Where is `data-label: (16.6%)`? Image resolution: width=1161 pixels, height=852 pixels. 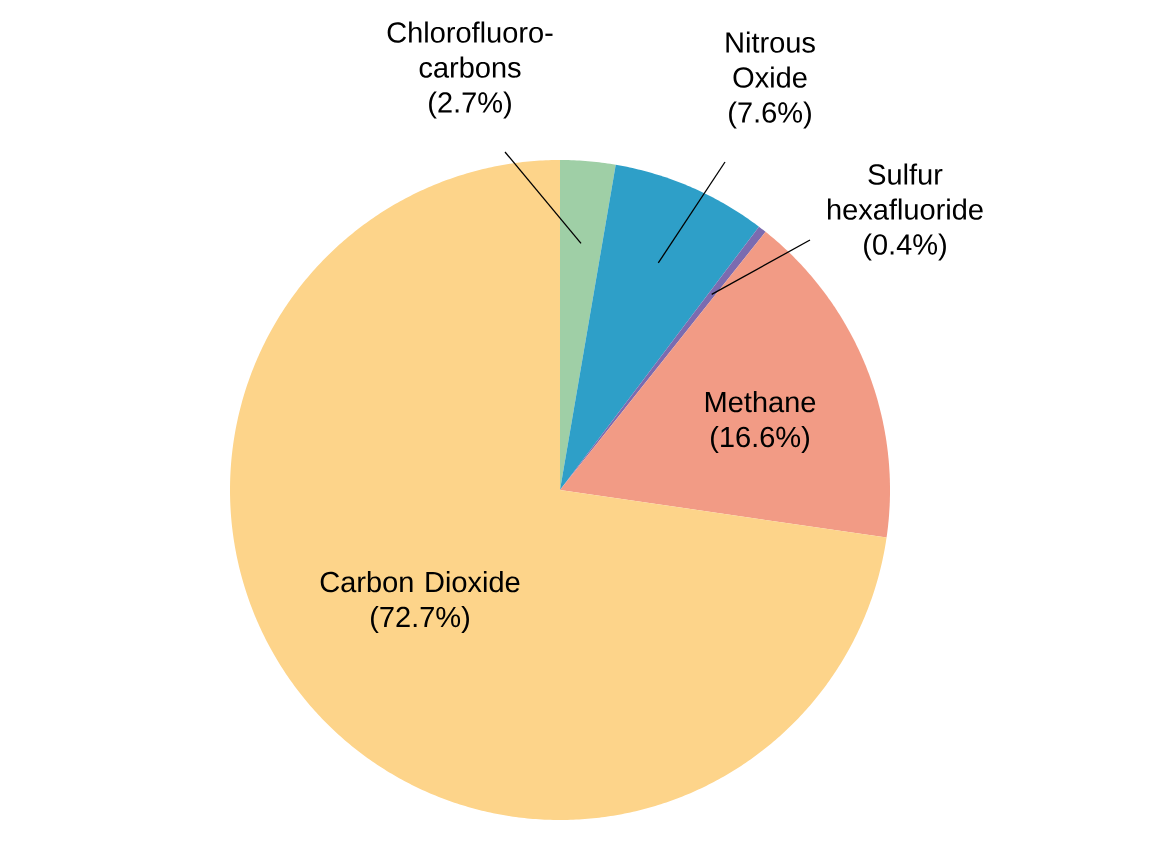 data-label: (16.6%) is located at coordinates (760, 439).